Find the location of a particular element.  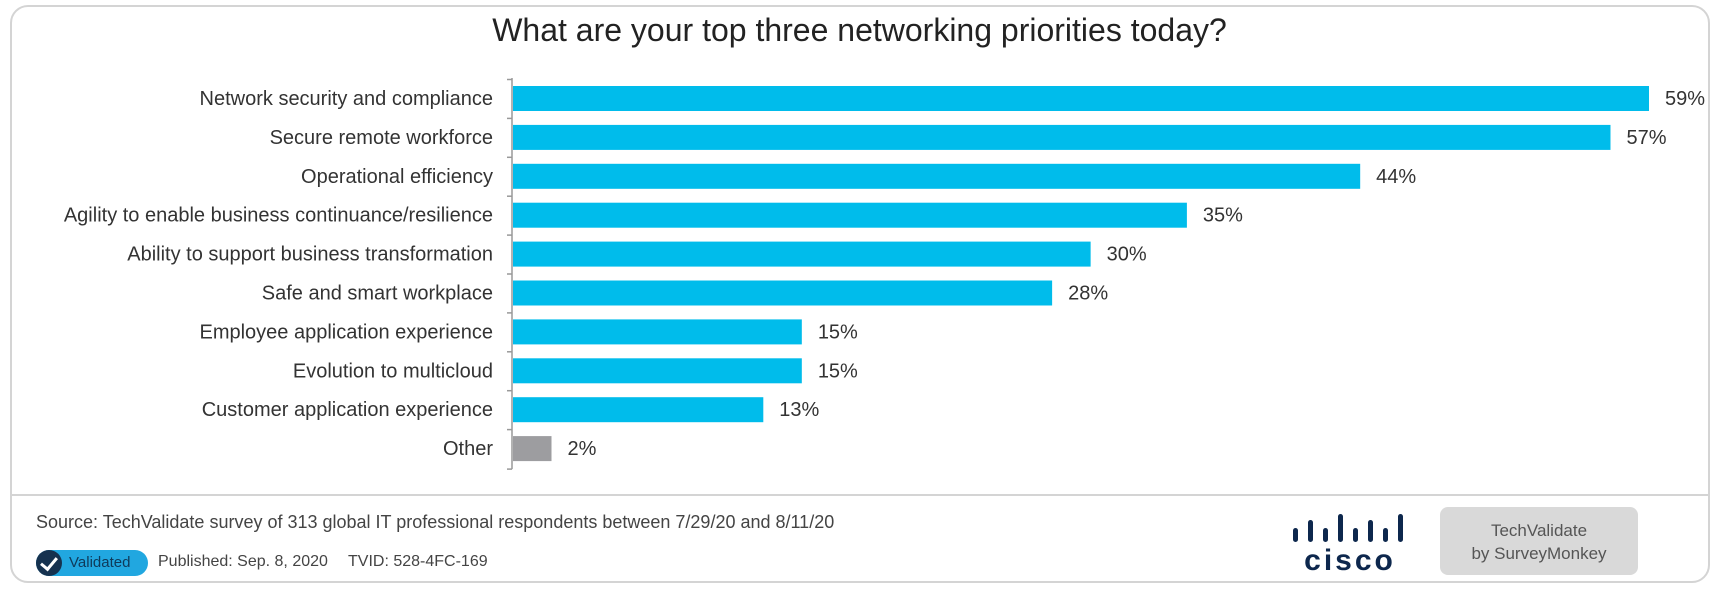

value-label: 59% is located at coordinates (1685, 99).